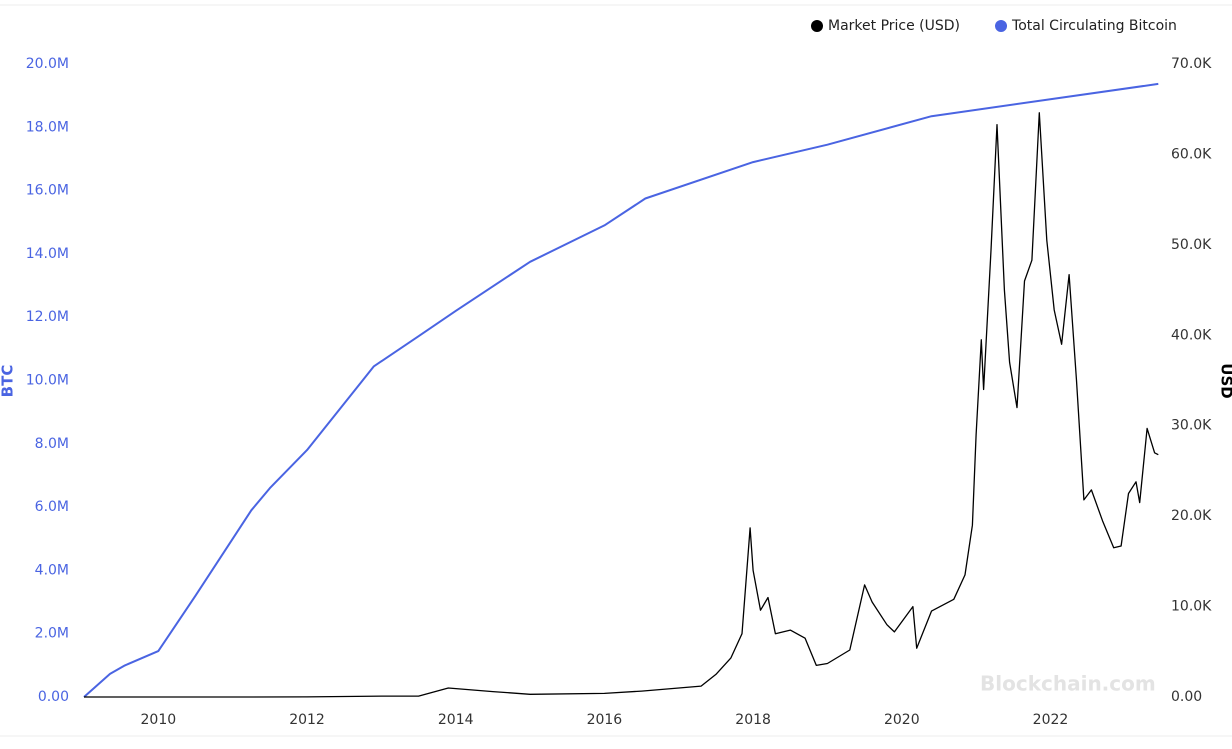 The width and height of the screenshot is (1232, 749). What do you see at coordinates (47, 381) in the screenshot?
I see `y-tick-label: 10.0M` at bounding box center [47, 381].